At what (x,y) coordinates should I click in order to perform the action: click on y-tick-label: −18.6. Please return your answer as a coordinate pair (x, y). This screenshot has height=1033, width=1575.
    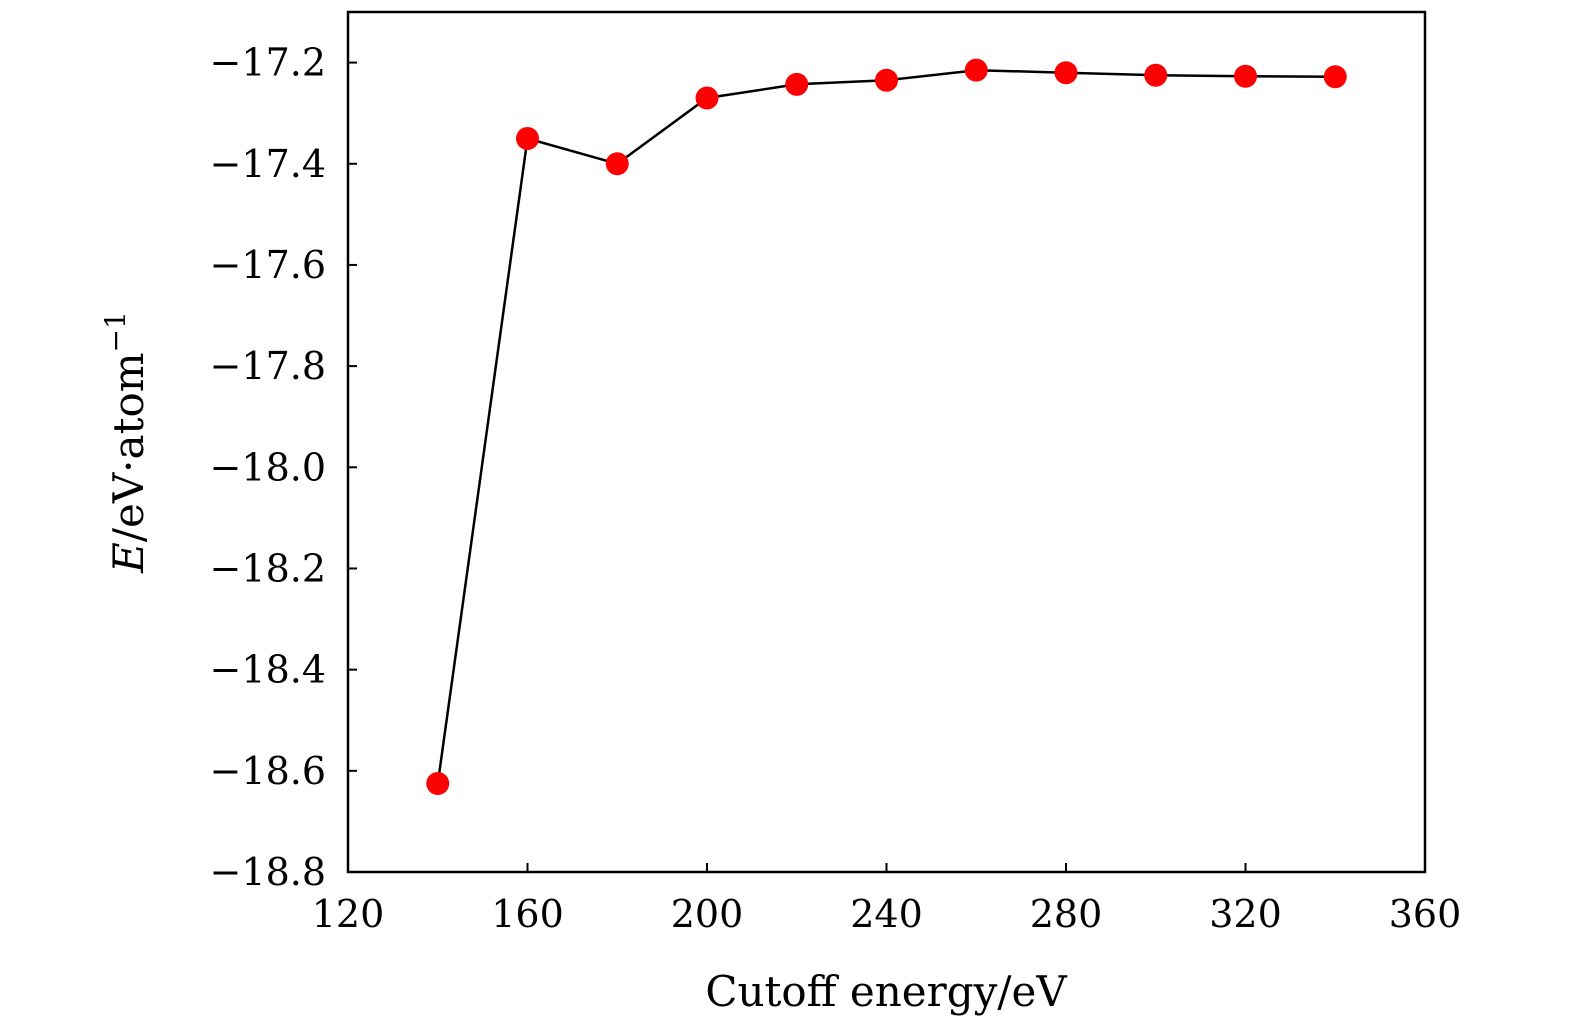
    Looking at the image, I should click on (268, 771).